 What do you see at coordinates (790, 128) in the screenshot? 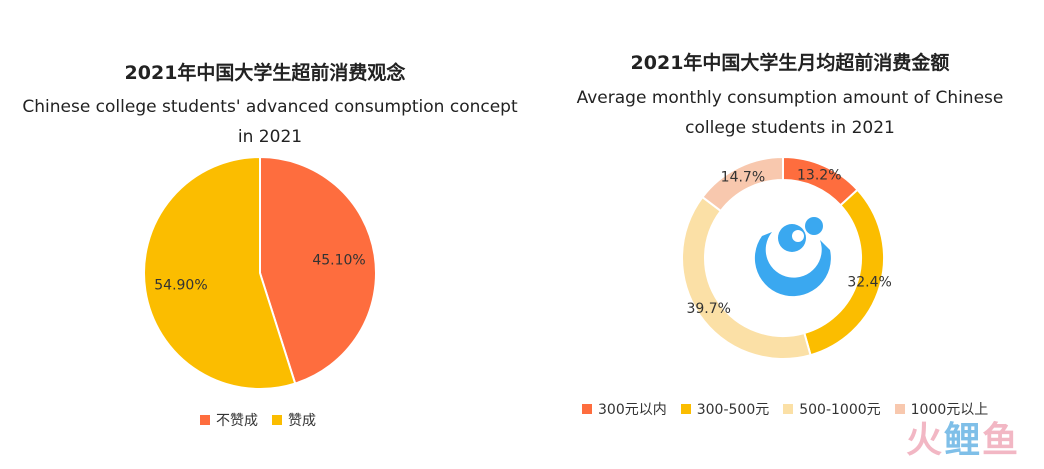
I see `right-chart-subtitle-line2: college students in 2021` at bounding box center [790, 128].